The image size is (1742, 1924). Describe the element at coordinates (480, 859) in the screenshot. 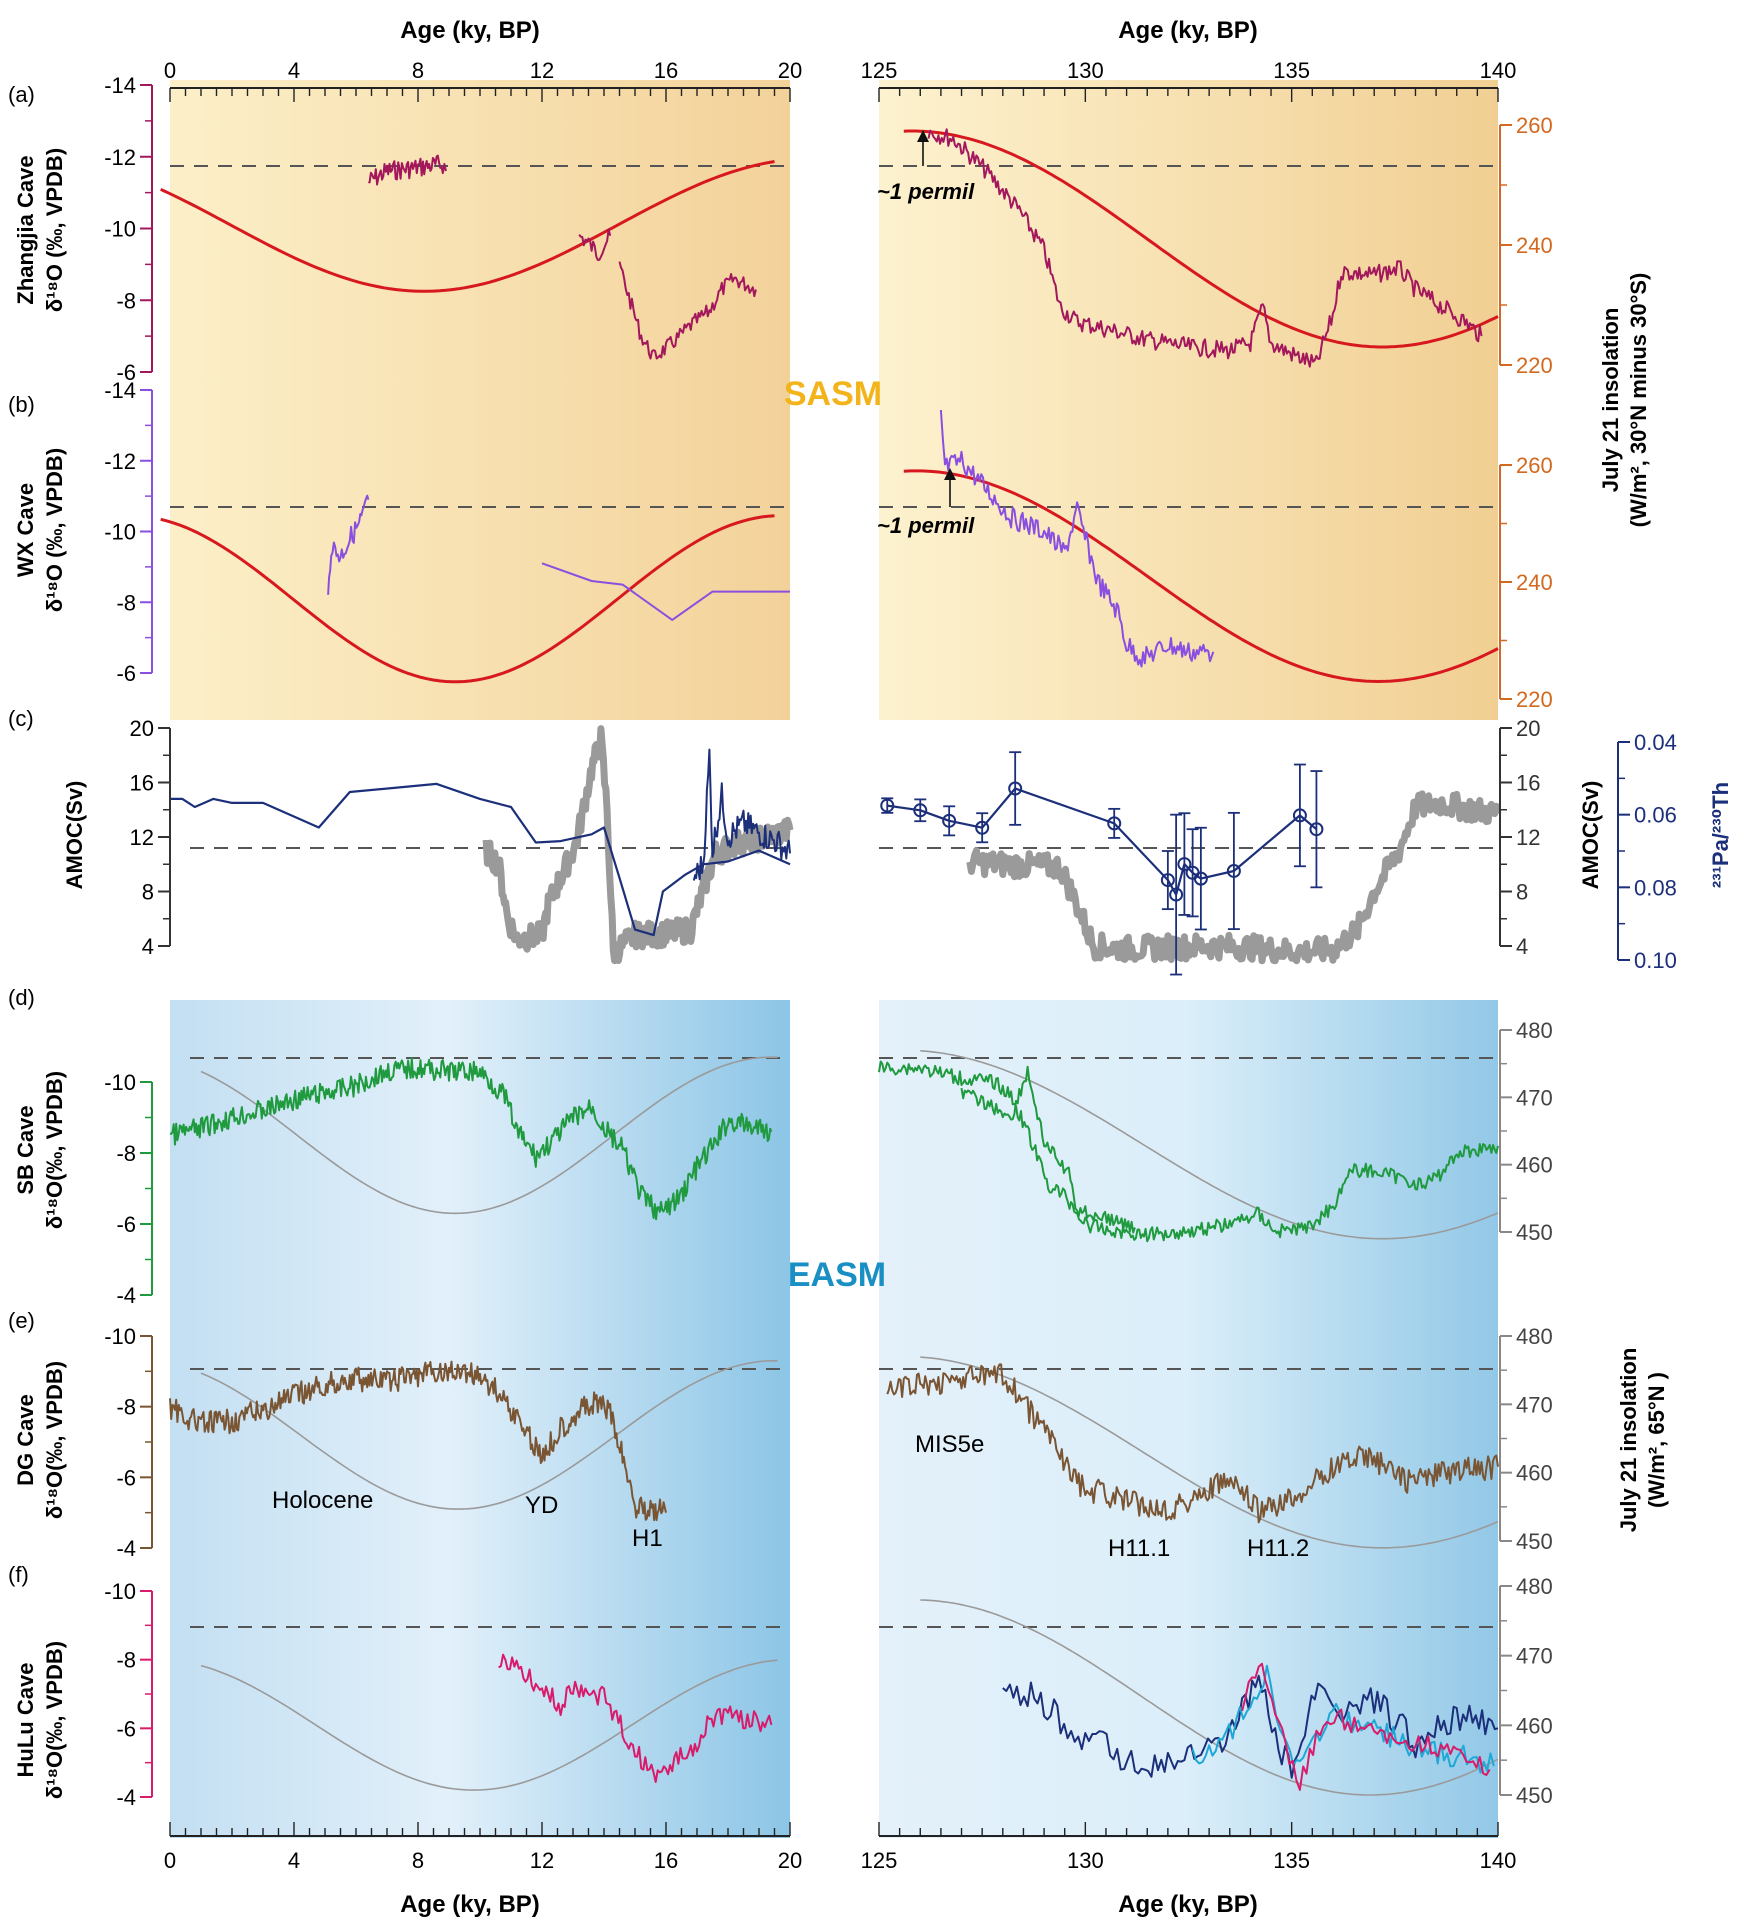

I see `amoc-line-left` at that location.